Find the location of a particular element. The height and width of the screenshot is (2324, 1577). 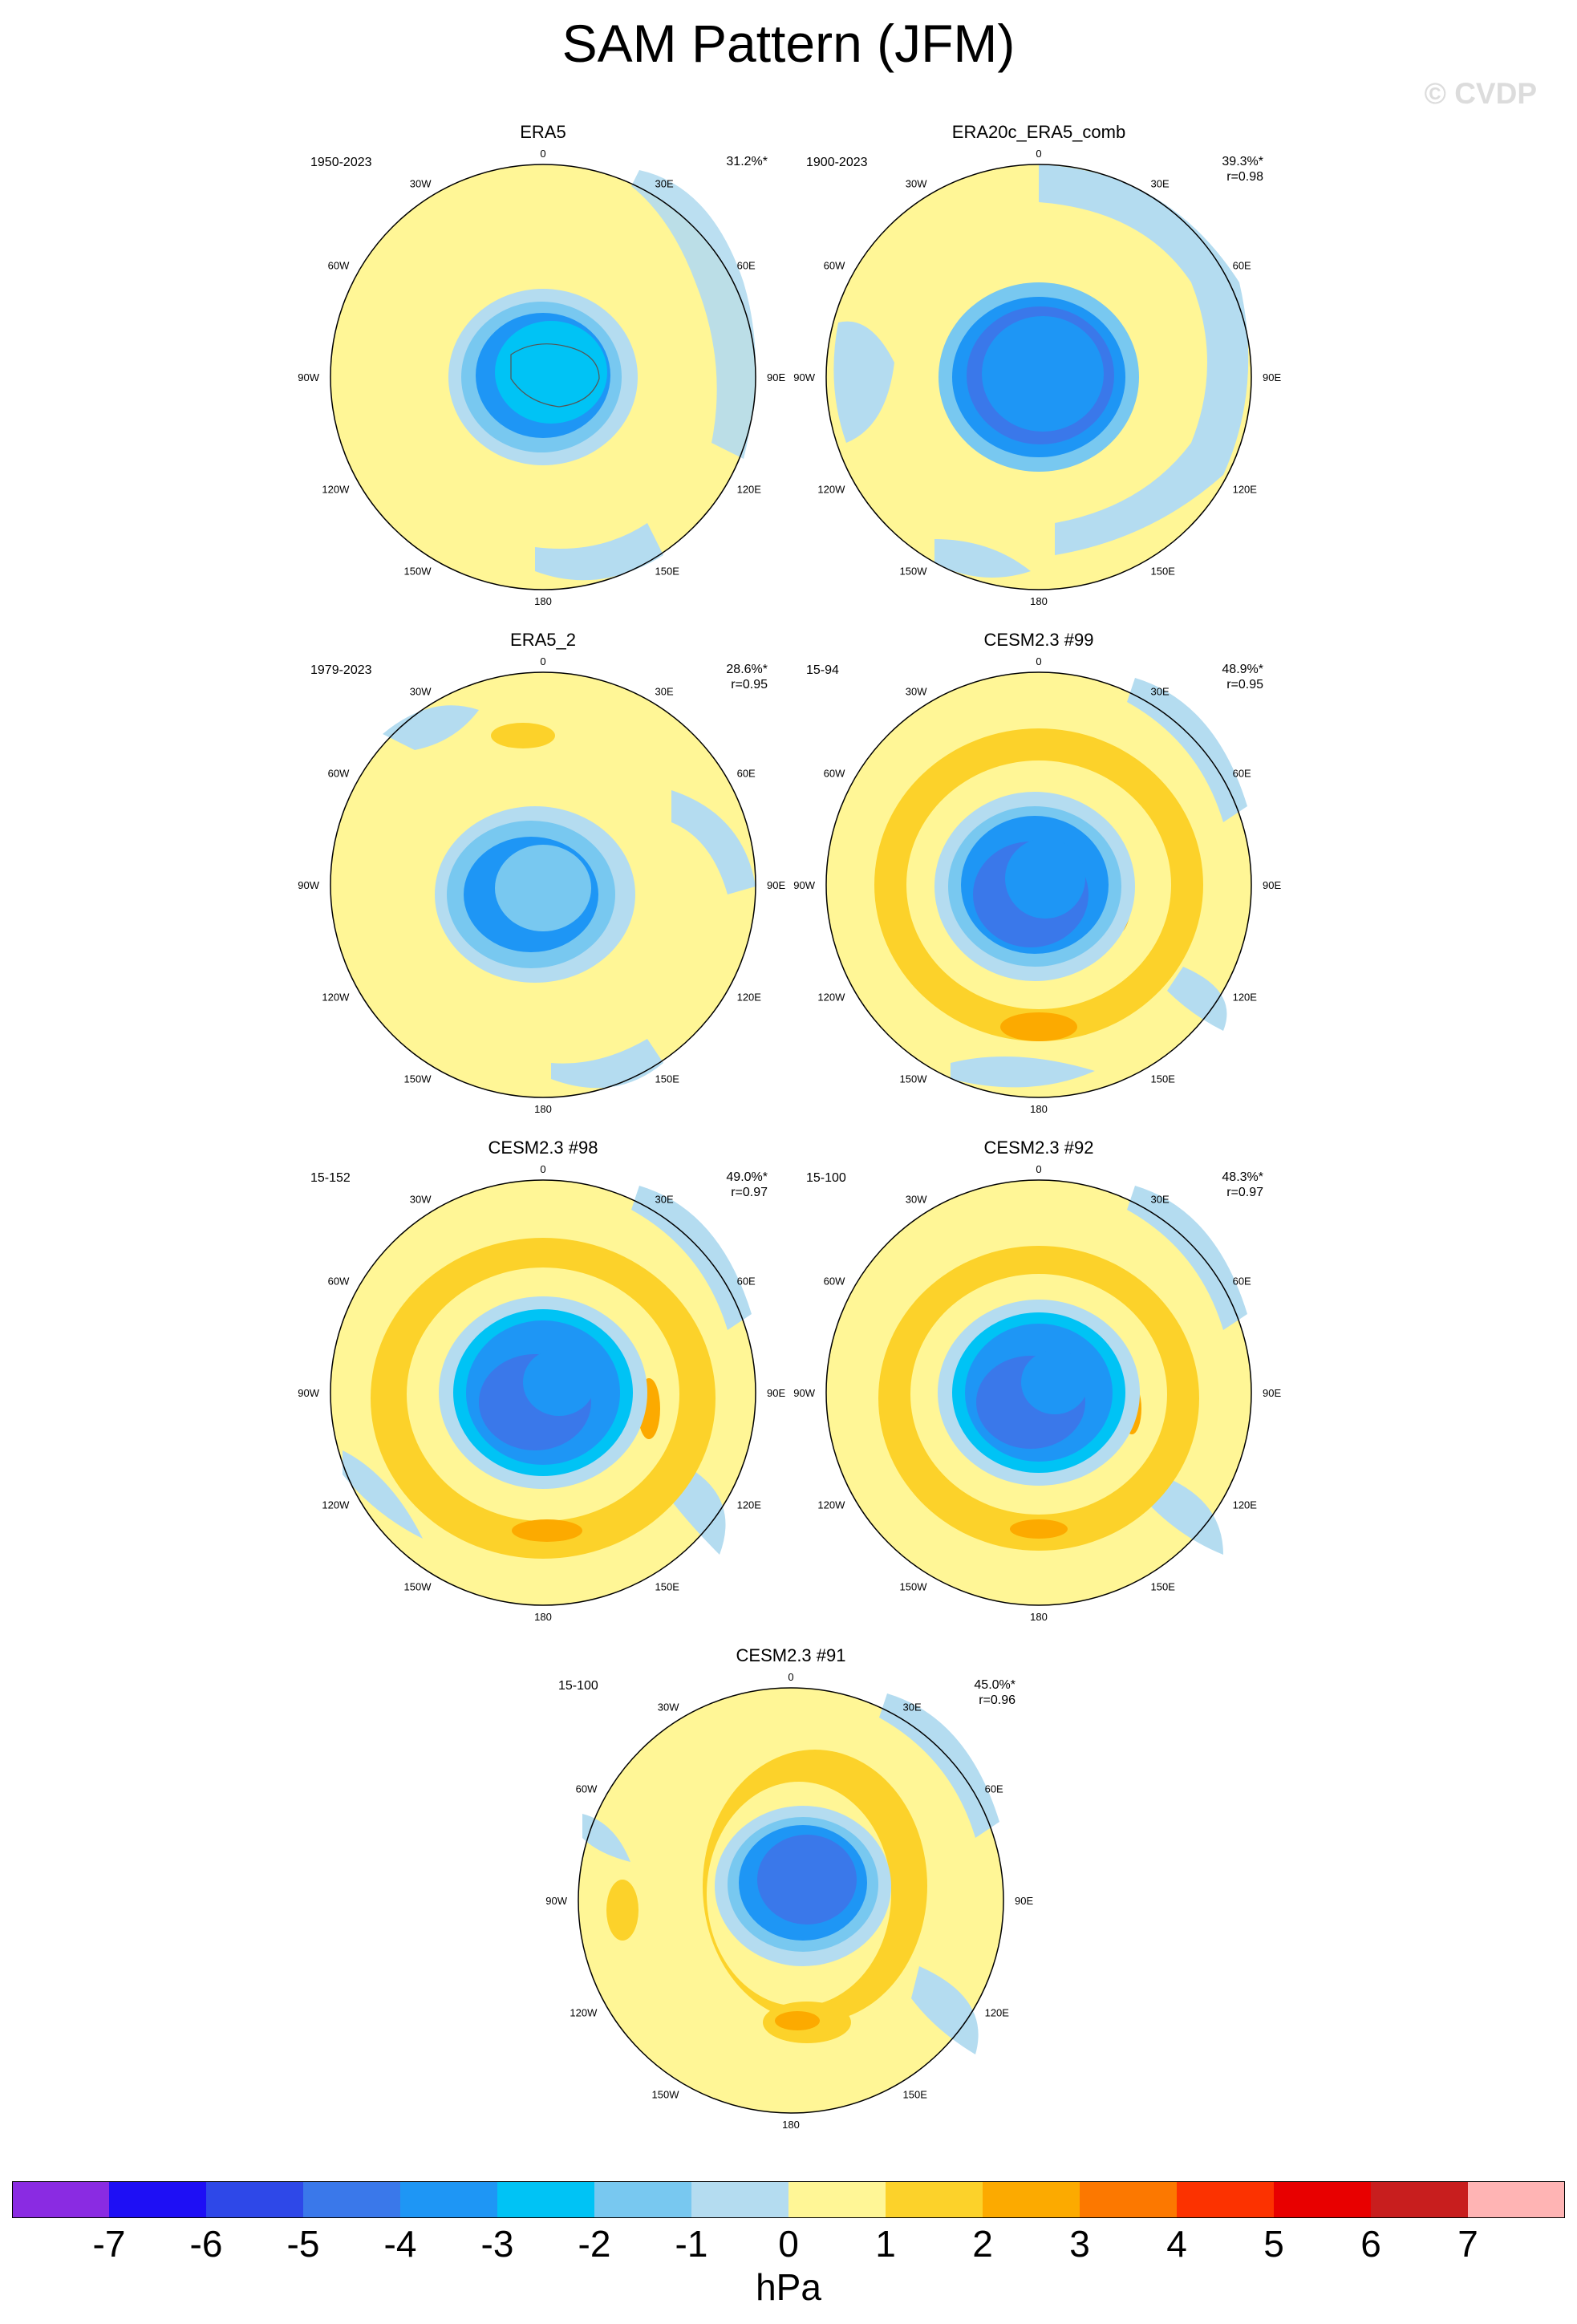

variance-label: 31.2%* is located at coordinates (747, 161).